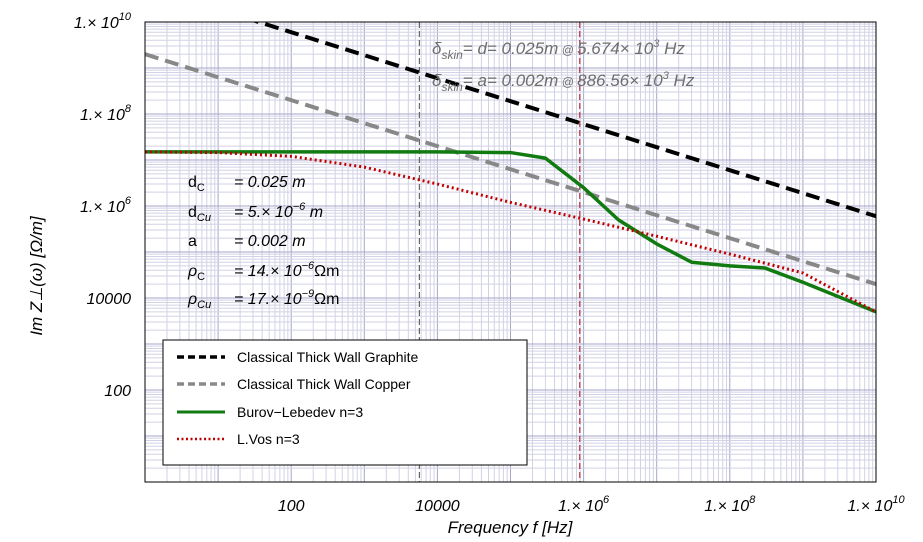  What do you see at coordinates (558, 50) in the screenshot?
I see `annotation-skin-d: δskin= d= 0.025m @ 5.674× 103 Hz` at bounding box center [558, 50].